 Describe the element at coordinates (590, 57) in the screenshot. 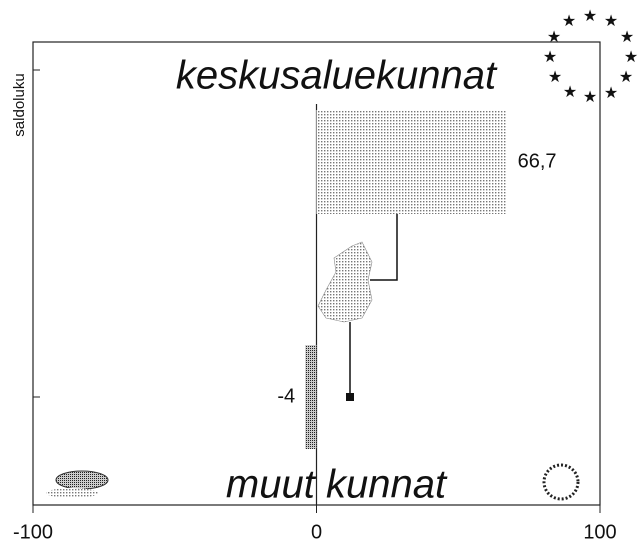

I see `eu-stars: ★ ★★★ ★★★★ ★★★★` at that location.